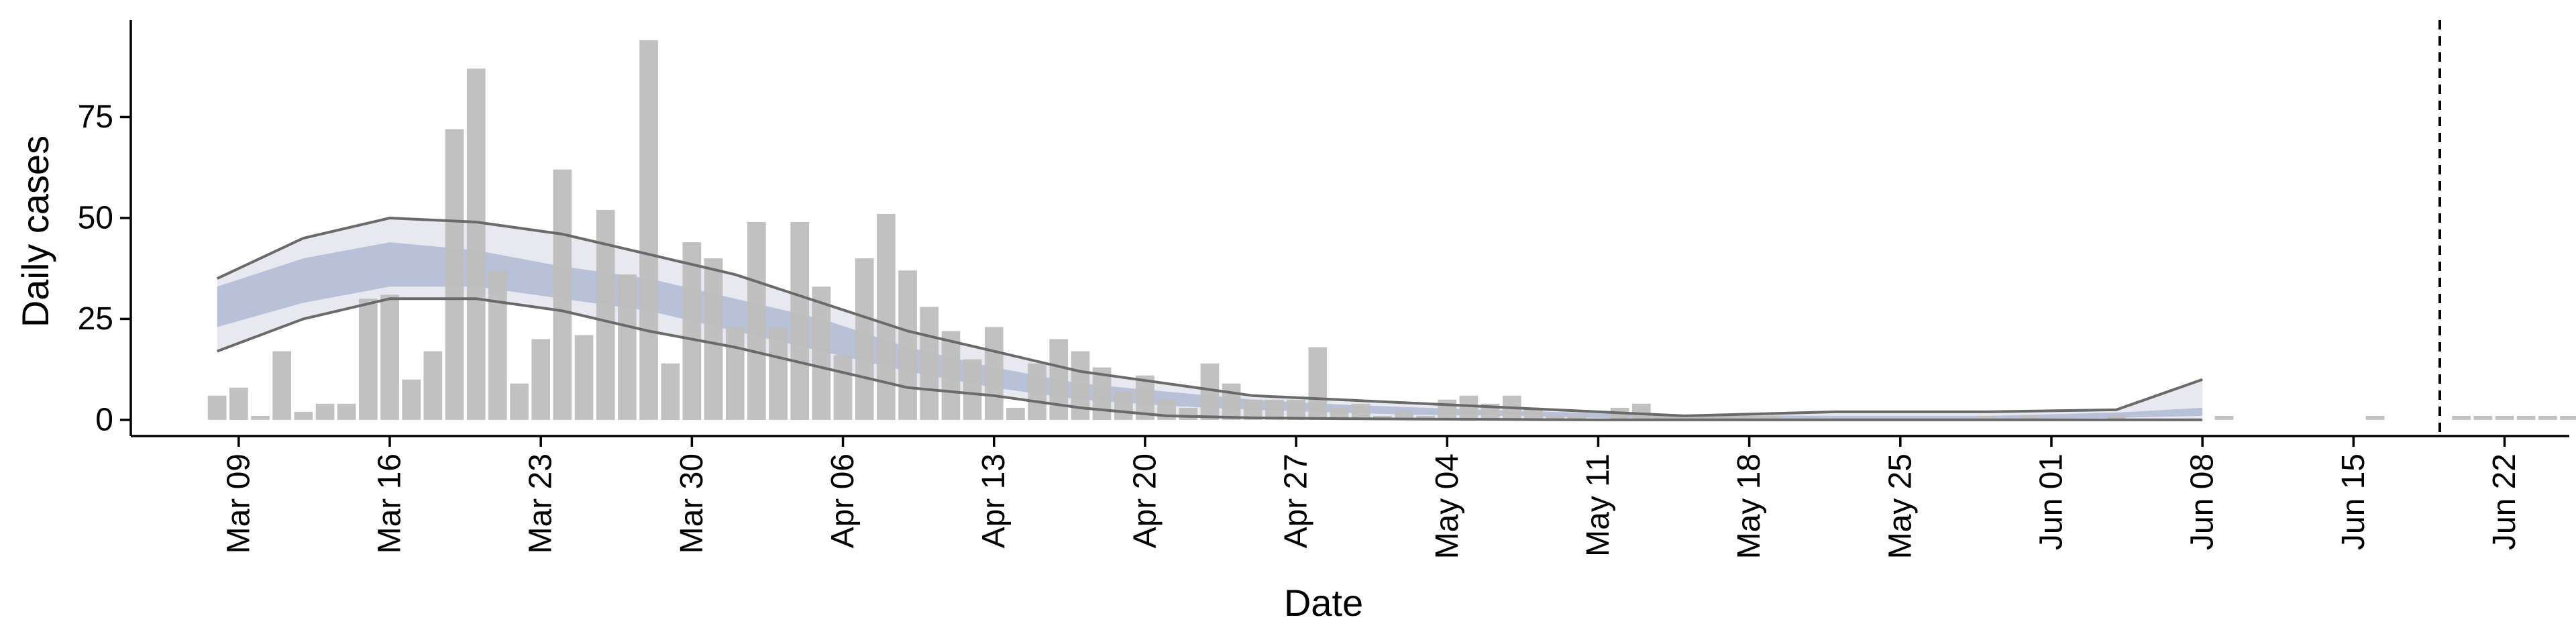  I want to click on y-tick-label: 0, so click(104, 419).